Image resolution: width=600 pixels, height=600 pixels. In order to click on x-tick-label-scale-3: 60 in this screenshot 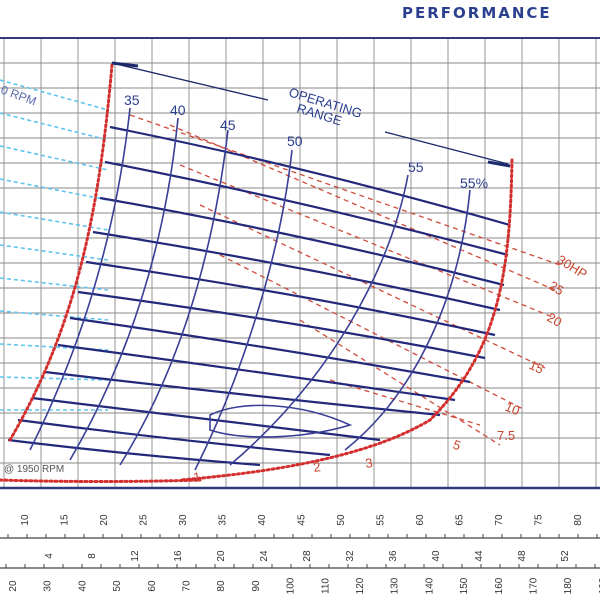, I will do `click(152, 586)`.